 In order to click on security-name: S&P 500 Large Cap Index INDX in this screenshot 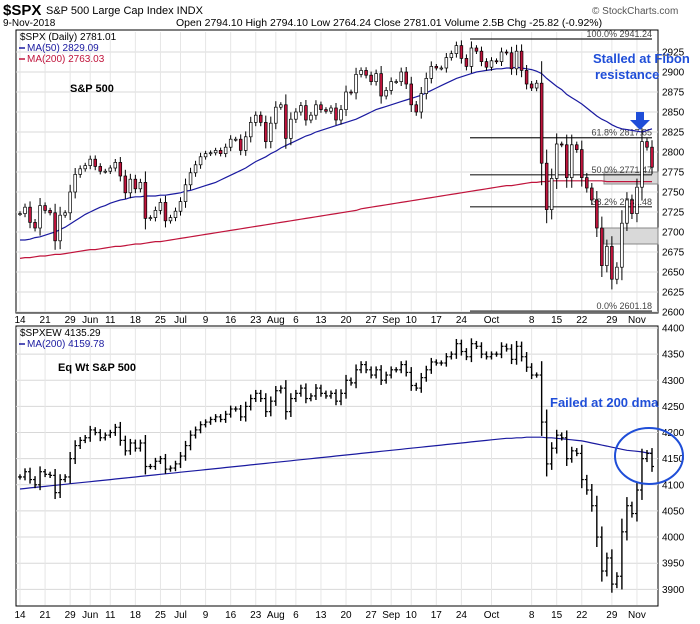, I will do `click(125, 11)`.